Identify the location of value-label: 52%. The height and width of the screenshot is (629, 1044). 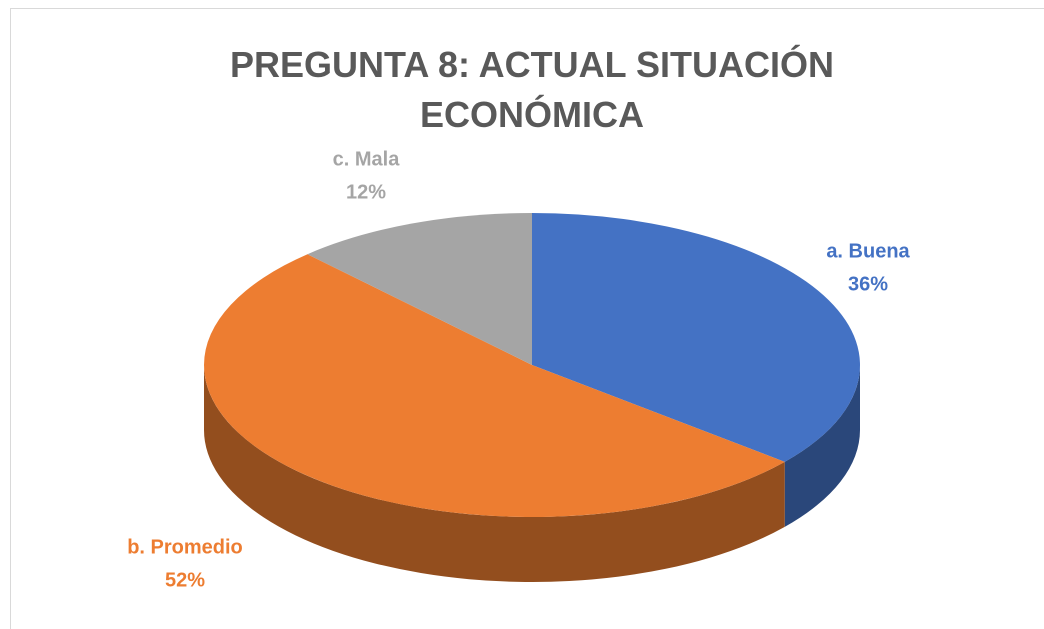
(185, 580).